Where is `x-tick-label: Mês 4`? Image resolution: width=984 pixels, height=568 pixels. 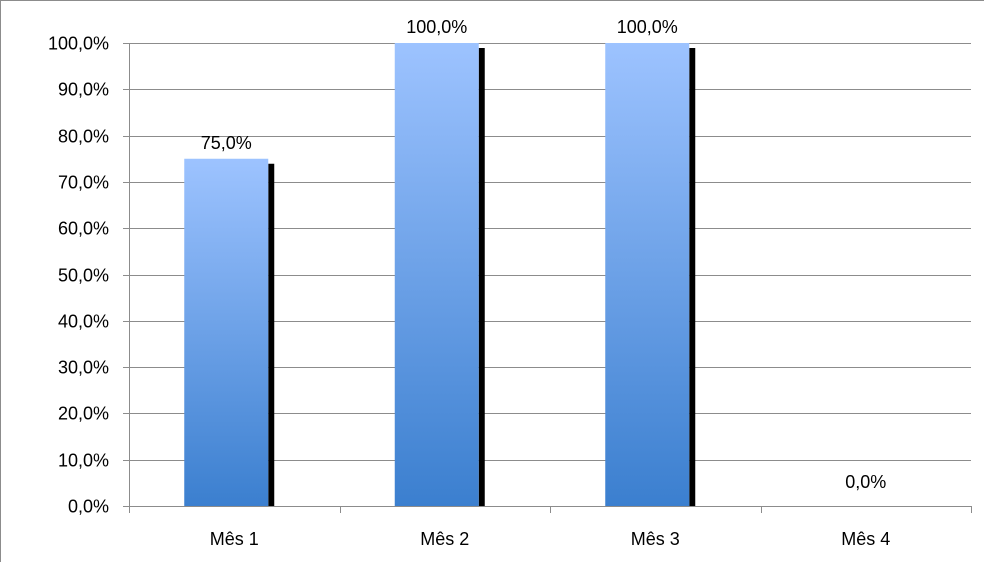 x-tick-label: Mês 4 is located at coordinates (865, 539).